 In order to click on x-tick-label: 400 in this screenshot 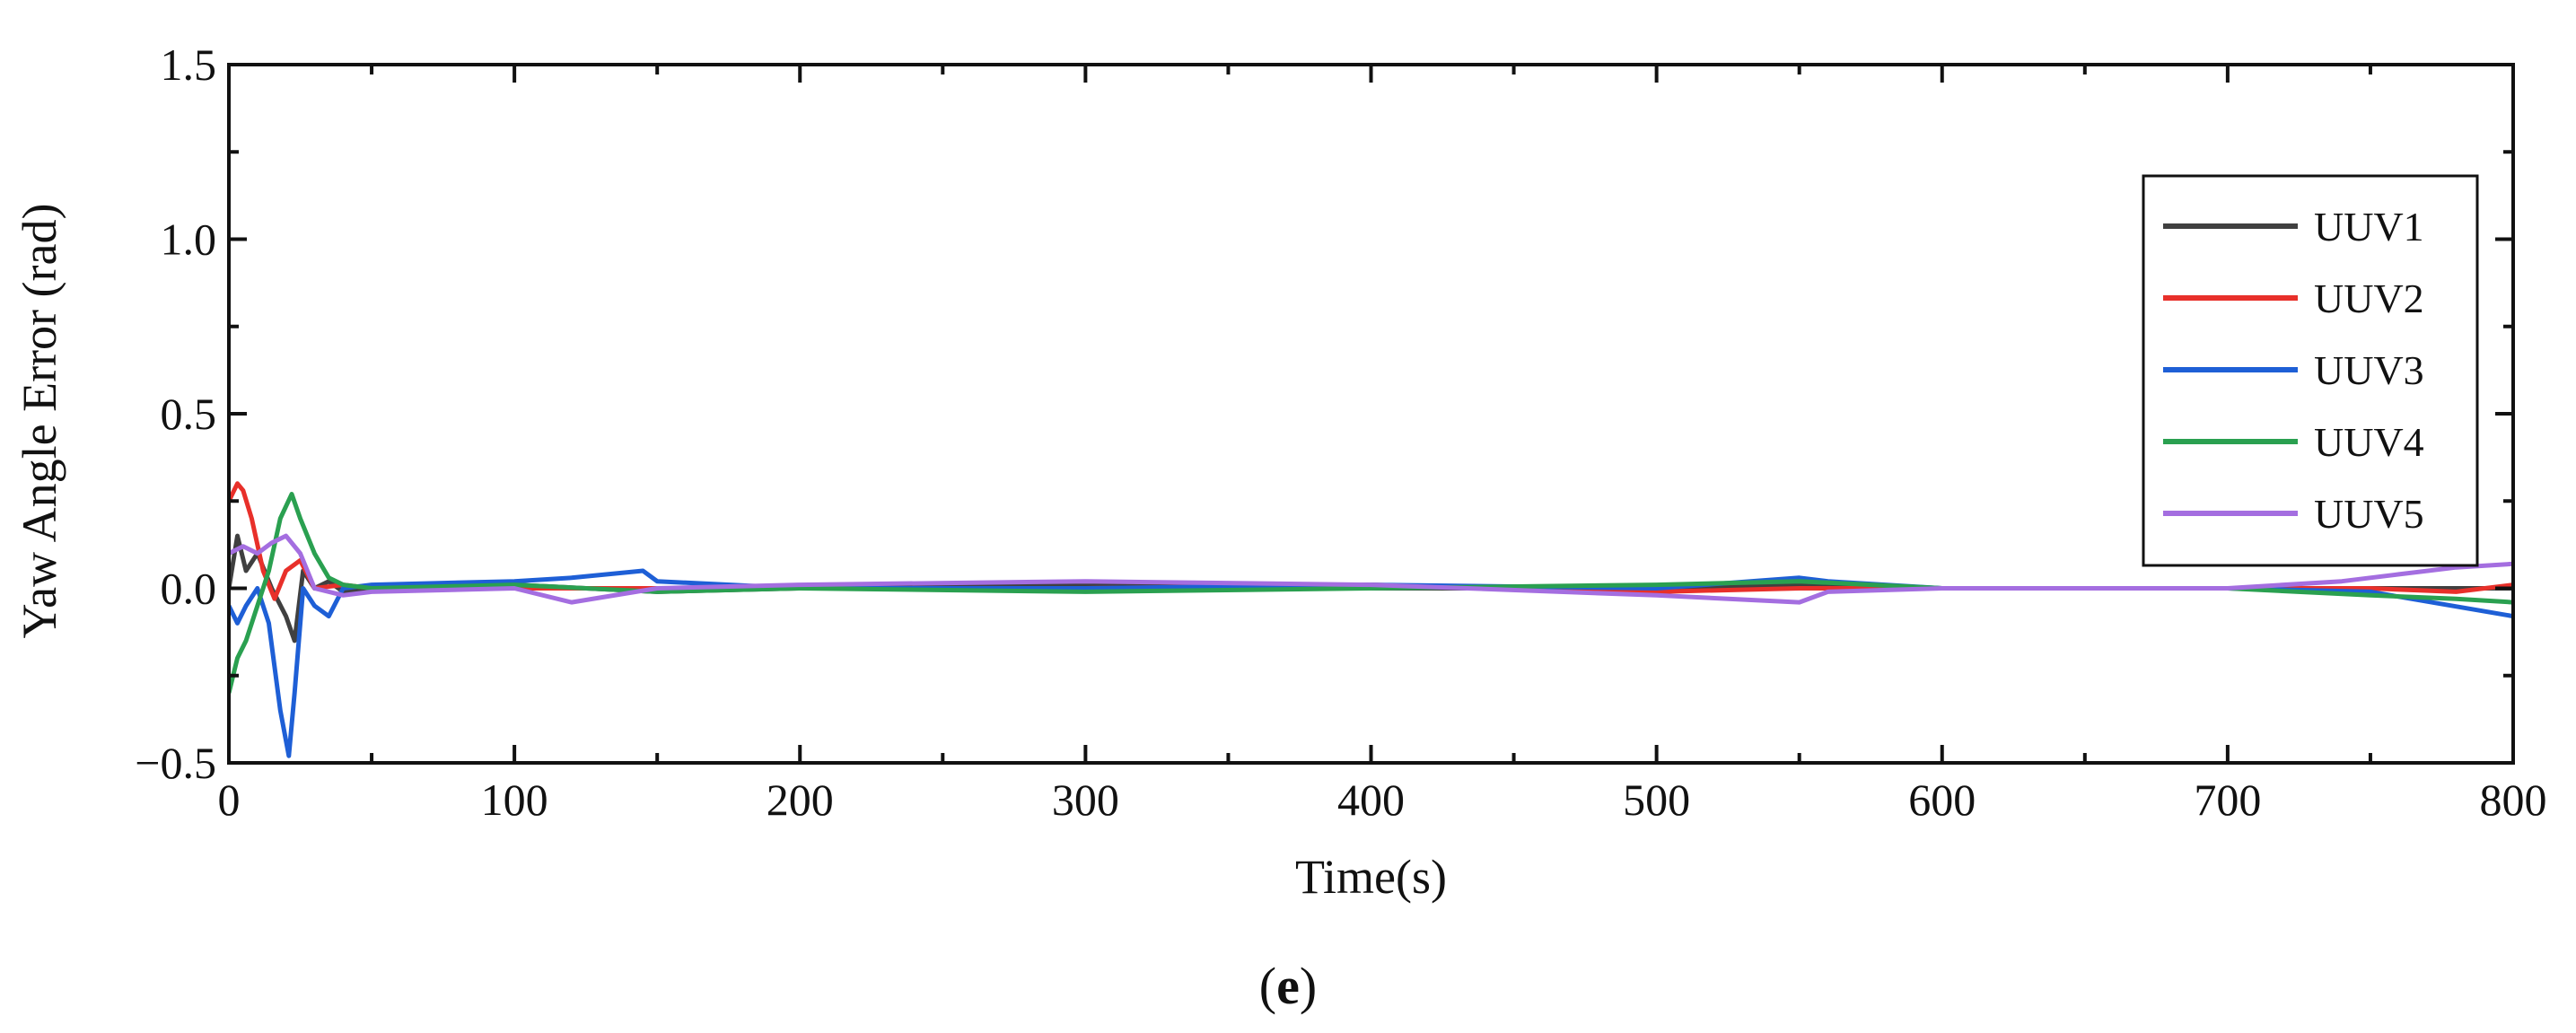, I will do `click(1371, 800)`.